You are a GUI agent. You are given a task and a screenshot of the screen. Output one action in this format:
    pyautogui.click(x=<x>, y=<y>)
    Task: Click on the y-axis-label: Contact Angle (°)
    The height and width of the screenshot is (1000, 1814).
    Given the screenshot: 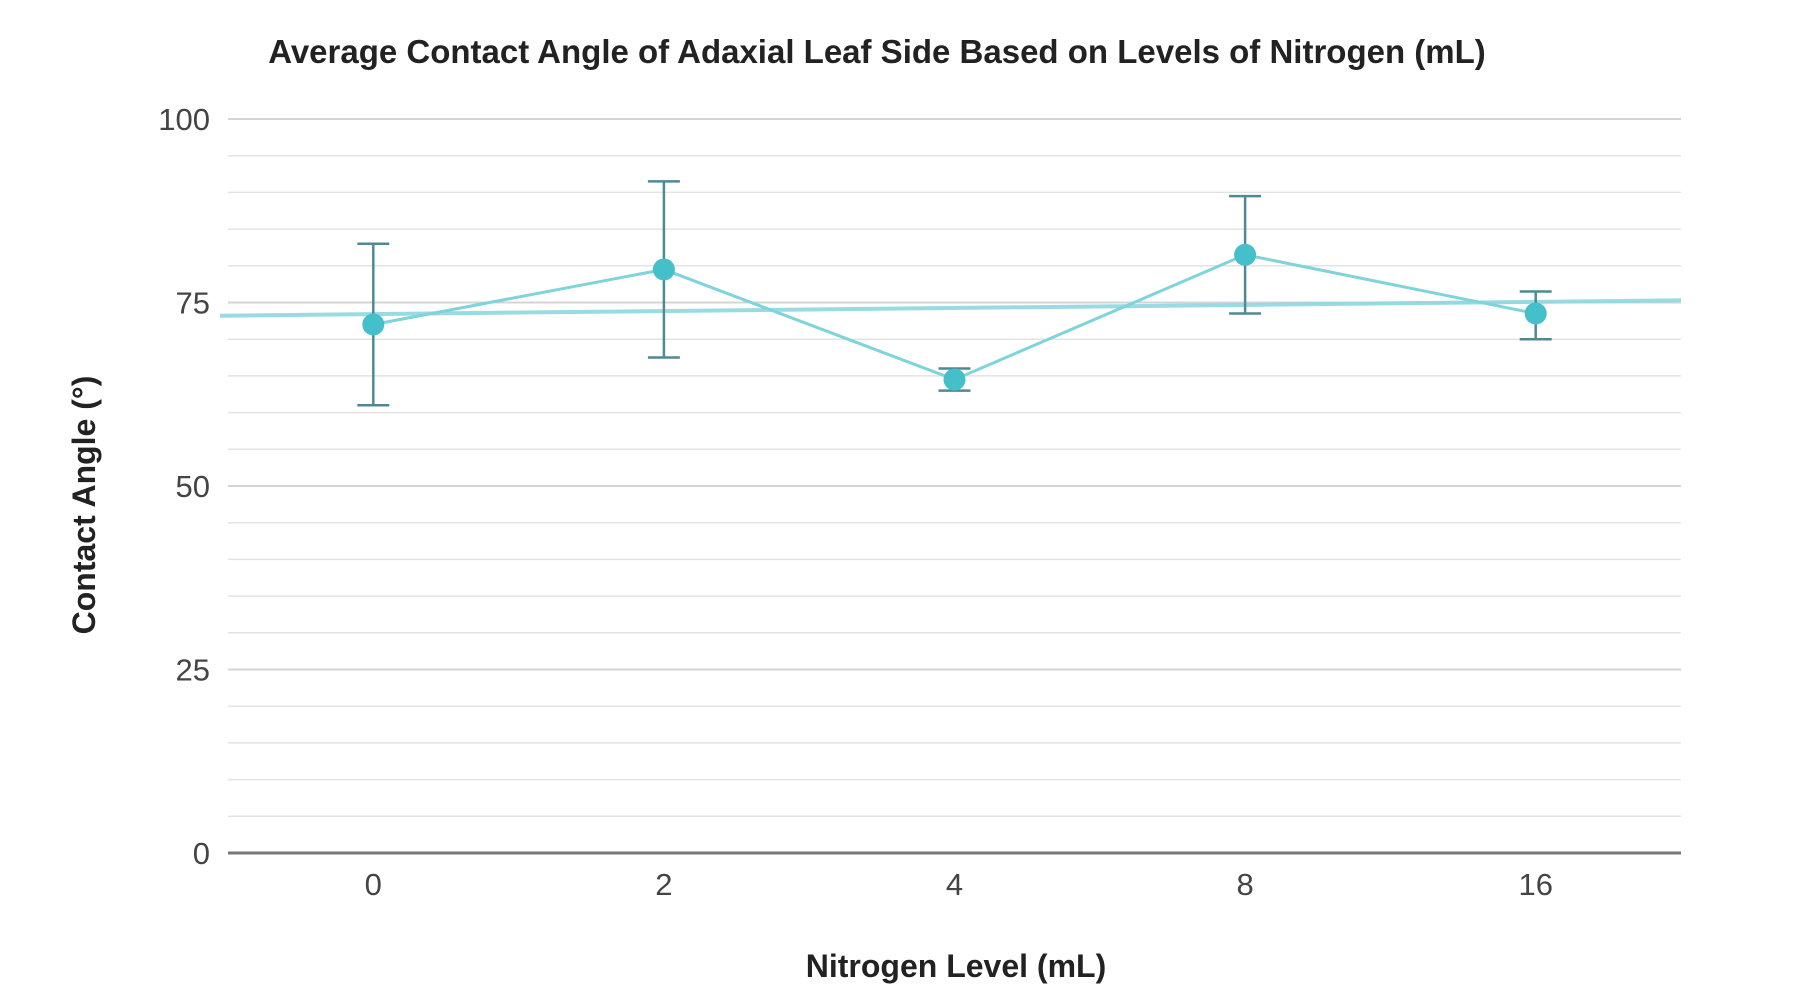 What is the action you would take?
    pyautogui.click(x=84, y=505)
    